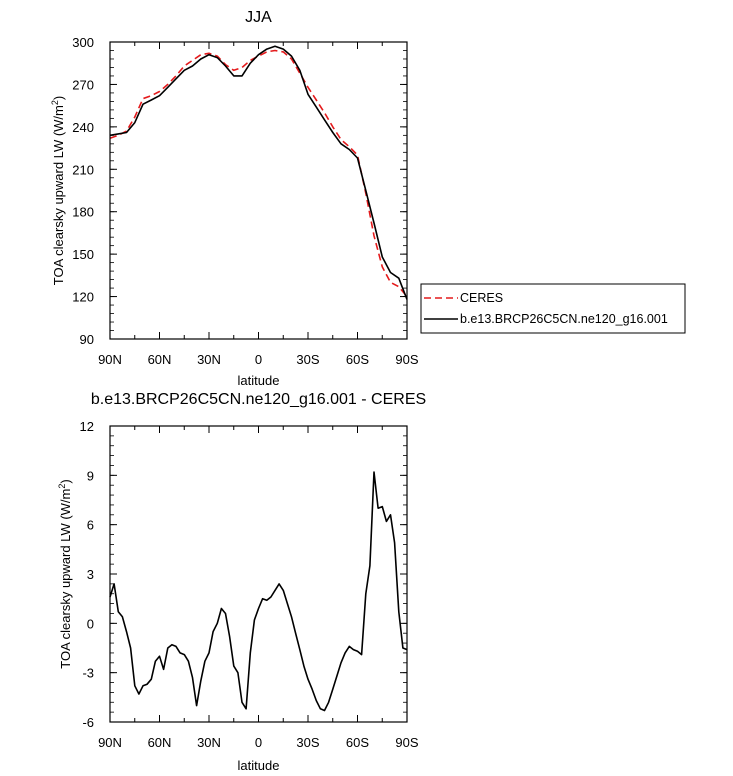 The height and width of the screenshot is (776, 733). What do you see at coordinates (90, 623) in the screenshot?
I see `bottom-y-tick-label: 0` at bounding box center [90, 623].